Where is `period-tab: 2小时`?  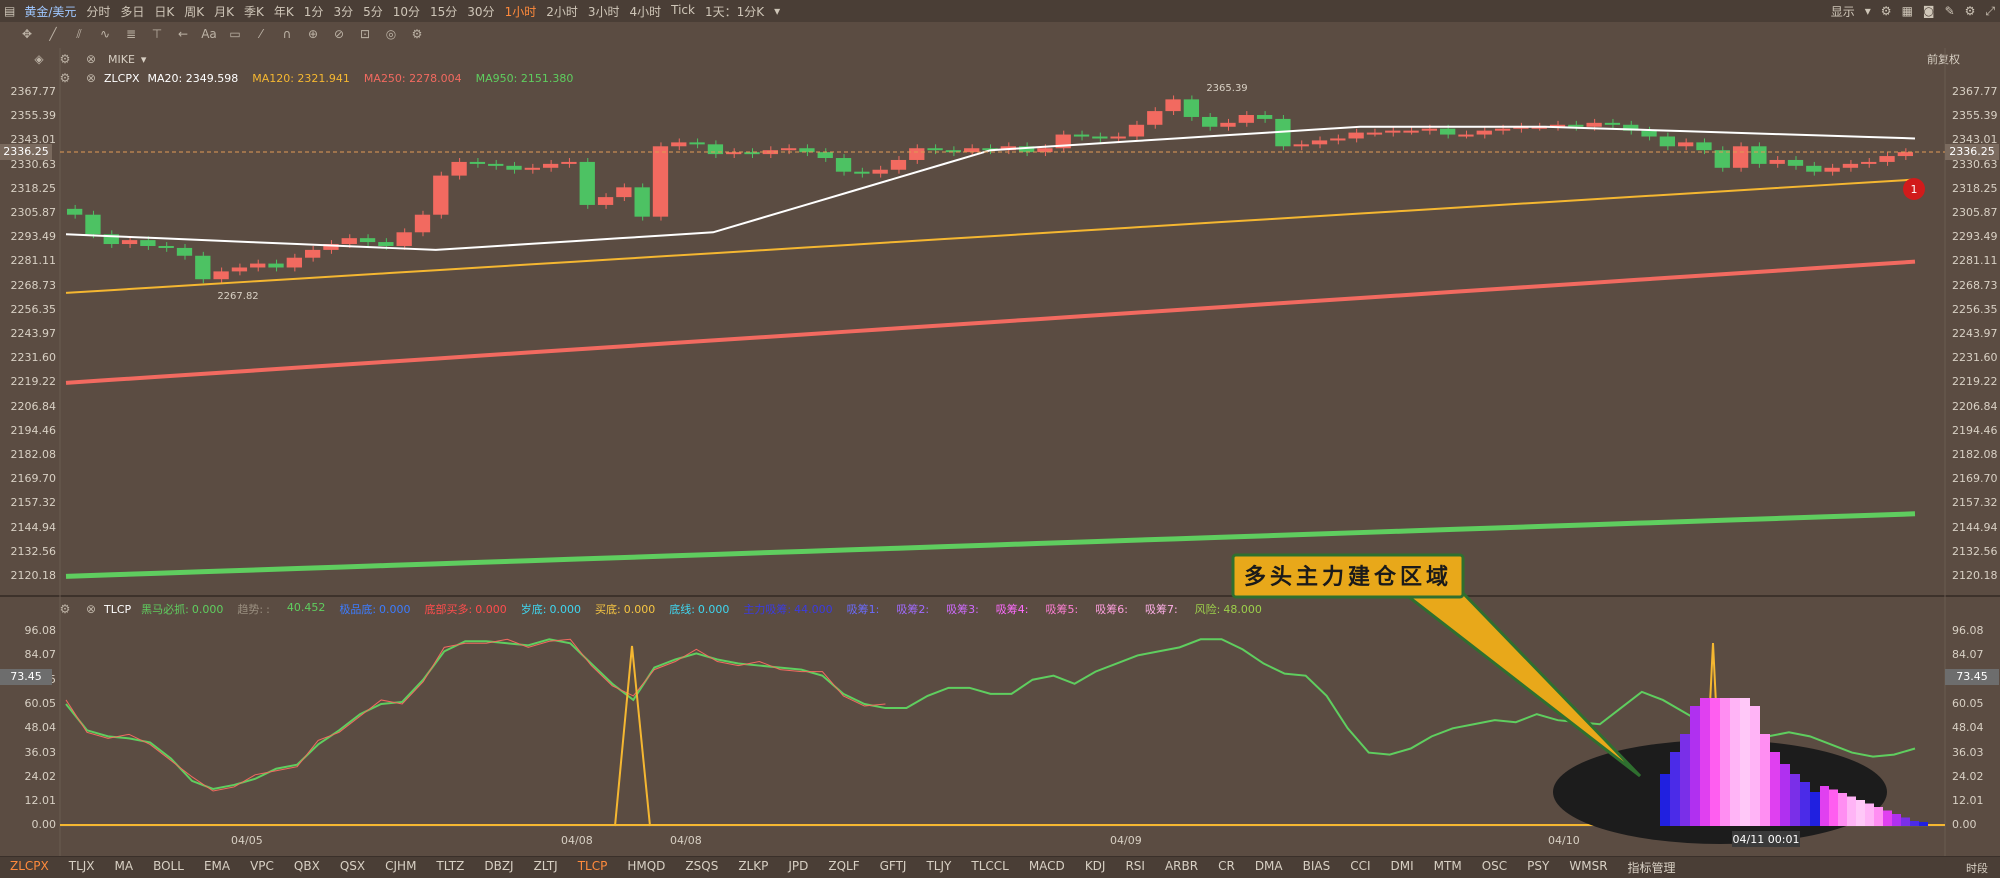 period-tab: 2小时 is located at coordinates (562, 11).